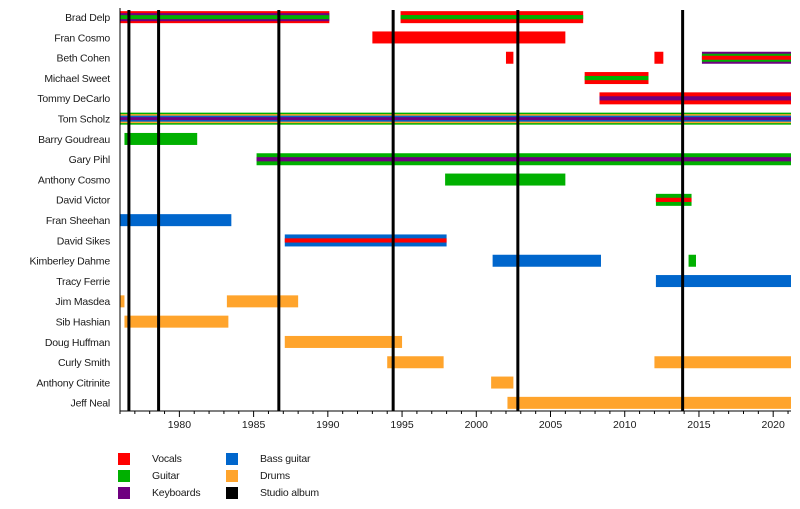 The image size is (800, 509). What do you see at coordinates (166, 475) in the screenshot?
I see `legend-label: Guitar` at bounding box center [166, 475].